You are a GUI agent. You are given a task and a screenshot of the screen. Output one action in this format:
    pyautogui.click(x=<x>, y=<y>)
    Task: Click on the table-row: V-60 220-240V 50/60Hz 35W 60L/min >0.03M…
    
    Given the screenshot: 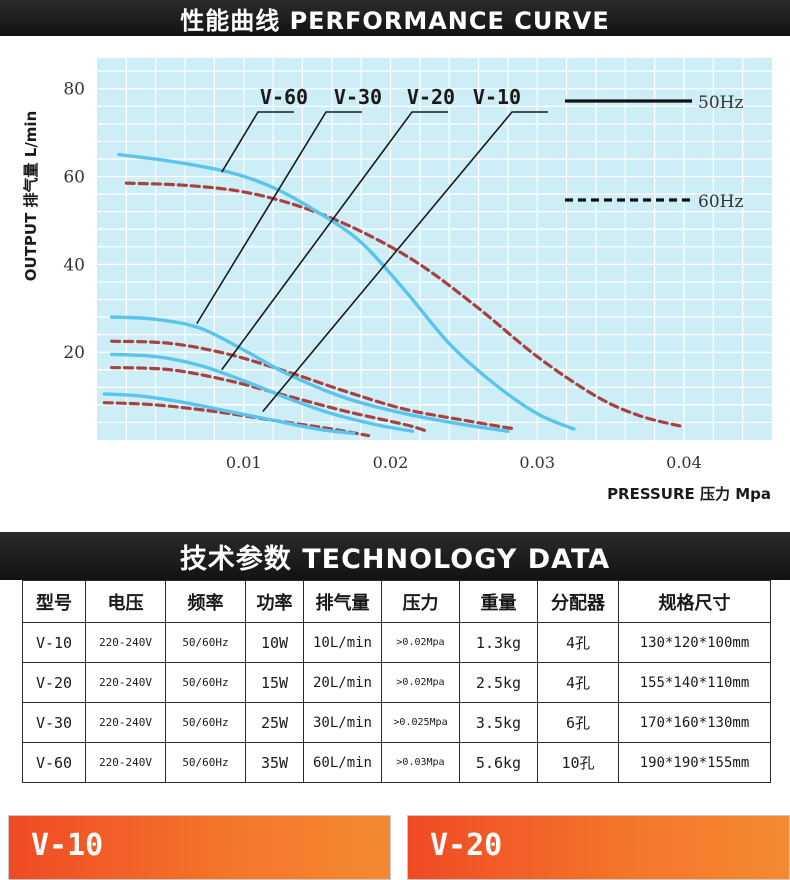 What is the action you would take?
    pyautogui.click(x=396, y=762)
    